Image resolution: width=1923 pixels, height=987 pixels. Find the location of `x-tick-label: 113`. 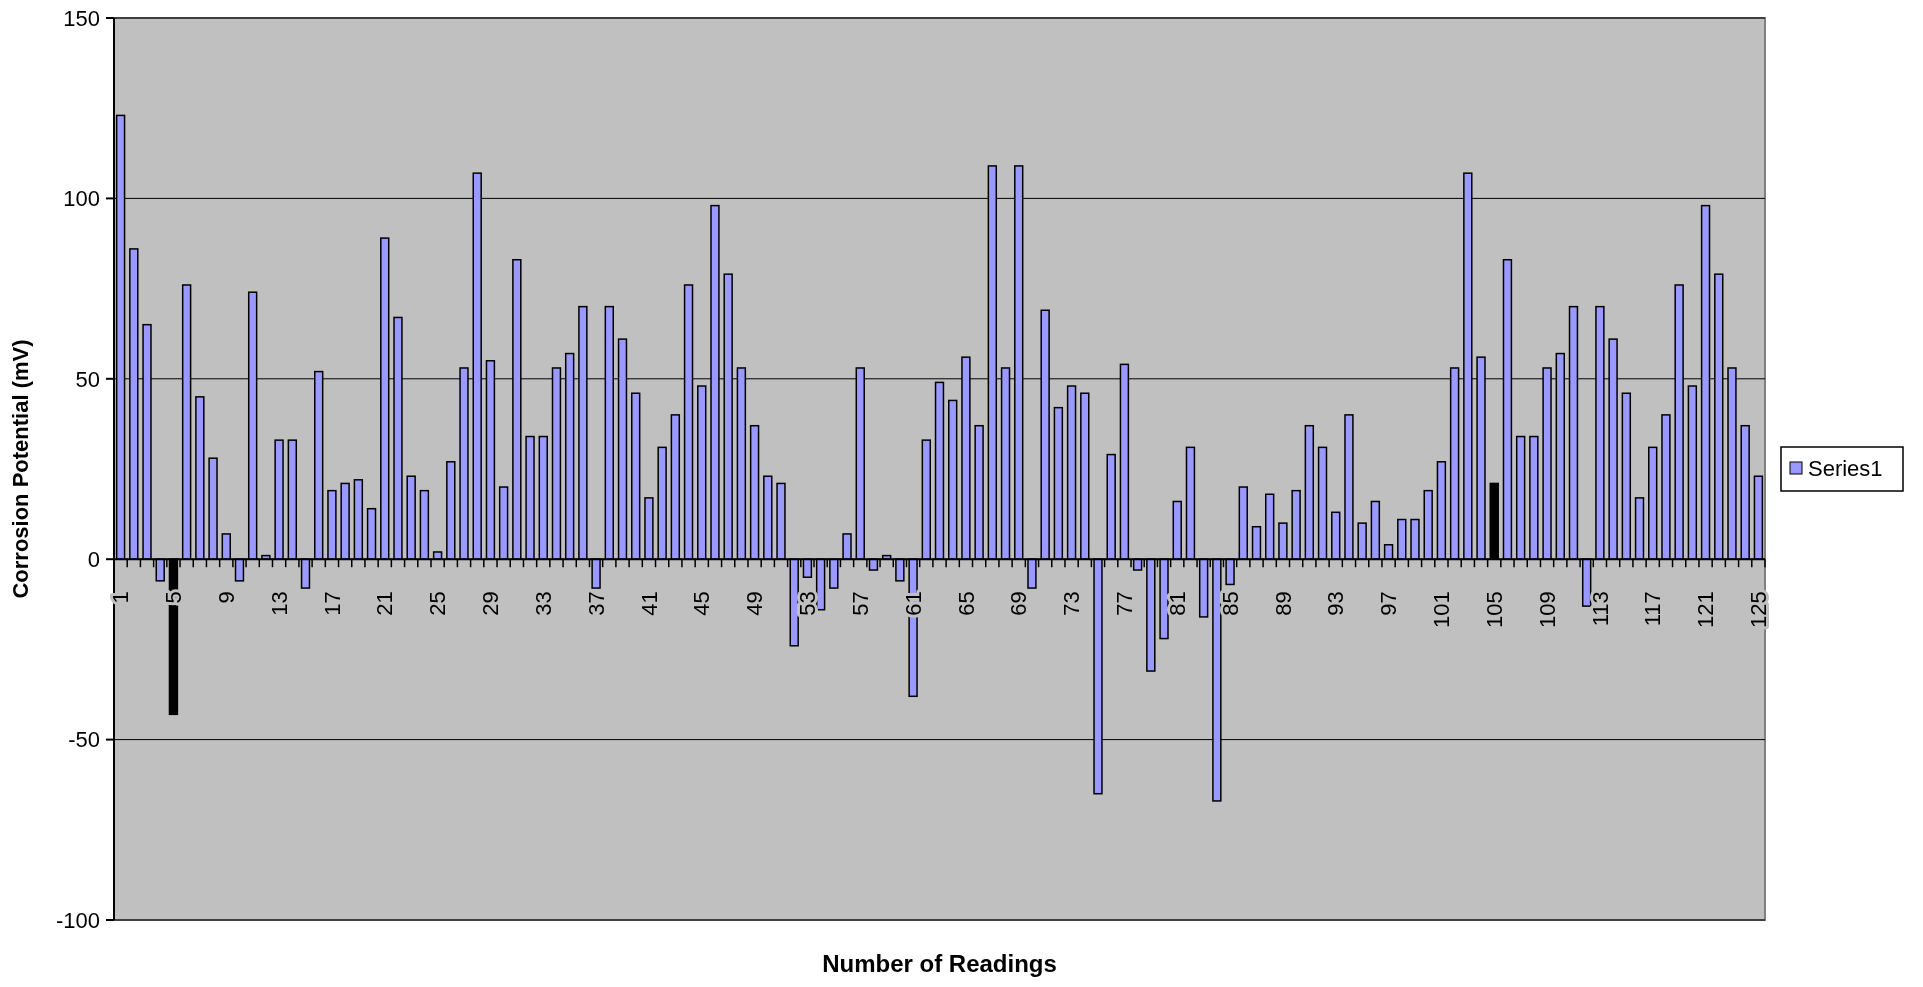

x-tick-label: 113 is located at coordinates (1600, 609).